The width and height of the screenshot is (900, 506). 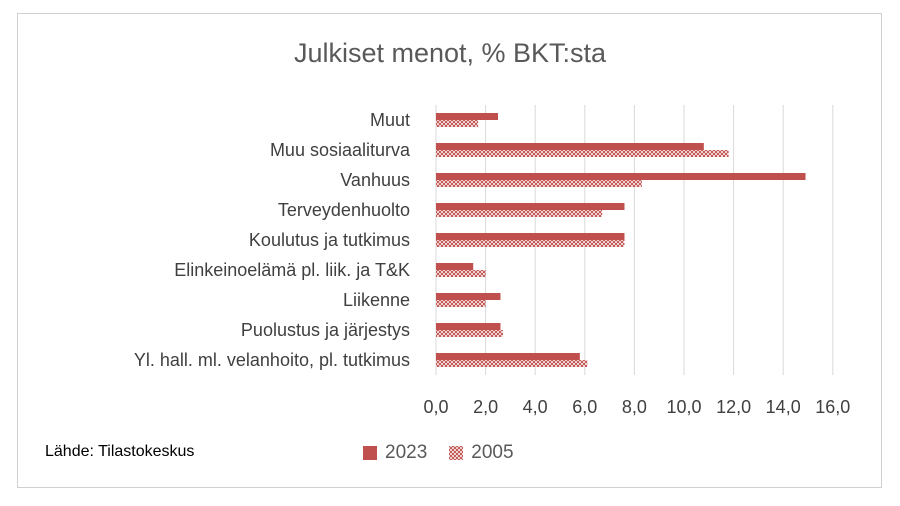 I want to click on legend-swatch-hatched, so click(x=456, y=453).